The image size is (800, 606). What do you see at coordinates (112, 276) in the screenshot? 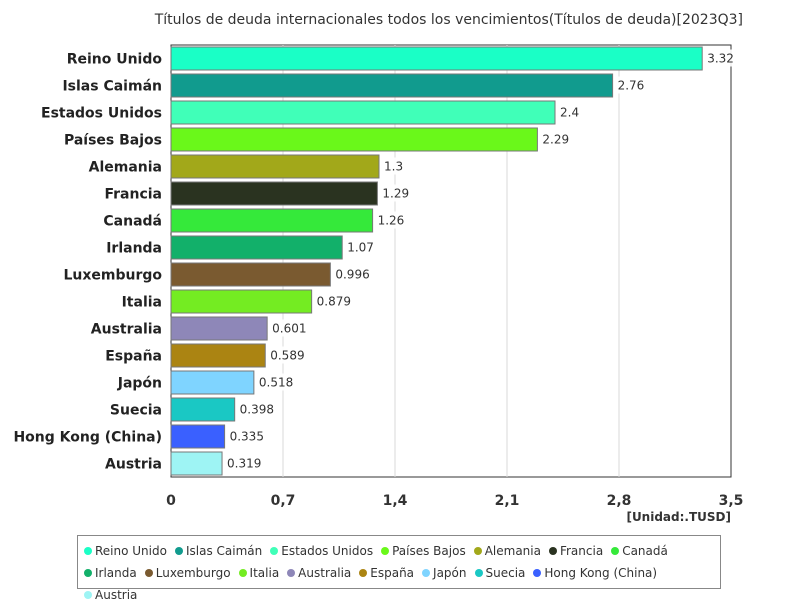
I see `category-label: Luxemburgo` at bounding box center [112, 276].